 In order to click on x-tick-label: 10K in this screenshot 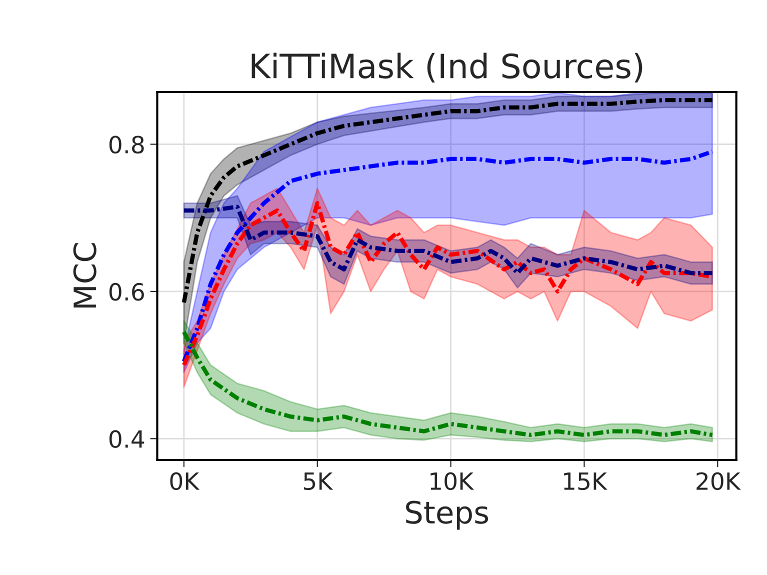, I will do `click(452, 481)`.